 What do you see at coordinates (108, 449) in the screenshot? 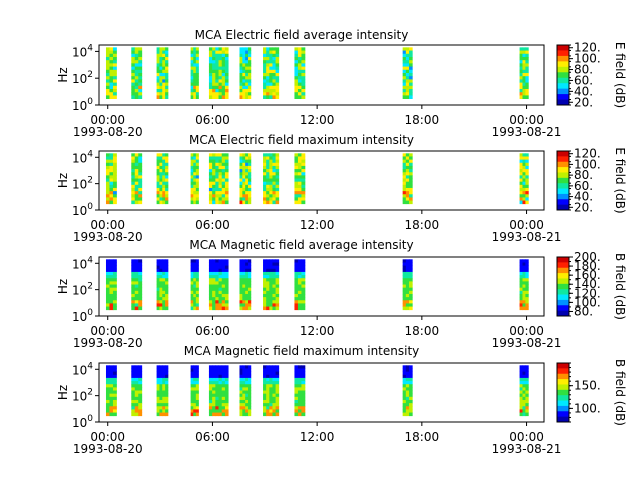
I see `x-tick-date-label: 1993-08-20` at bounding box center [108, 449].